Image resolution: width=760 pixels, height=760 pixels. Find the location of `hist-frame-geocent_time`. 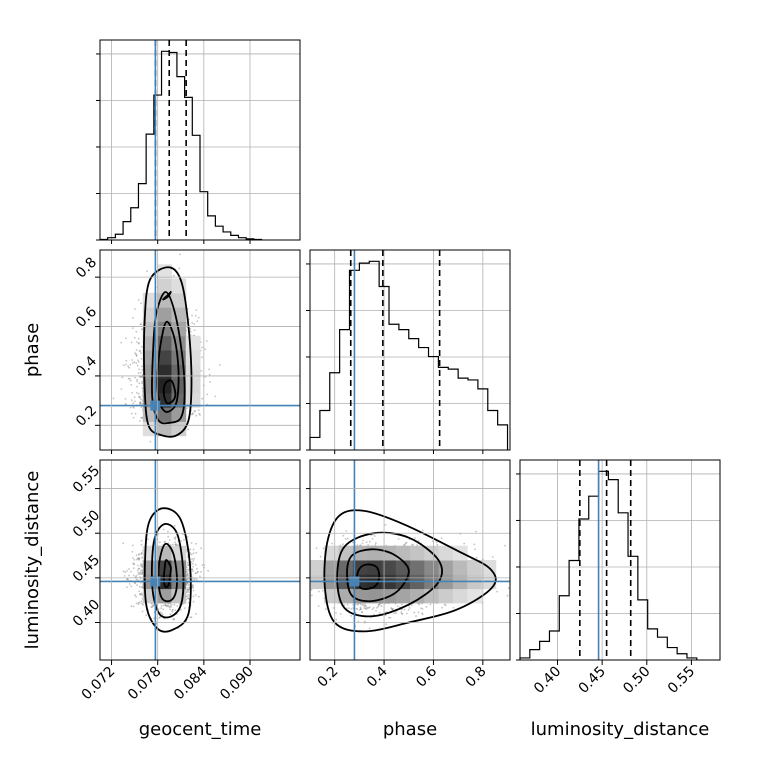

hist-frame-geocent_time is located at coordinates (200, 140).